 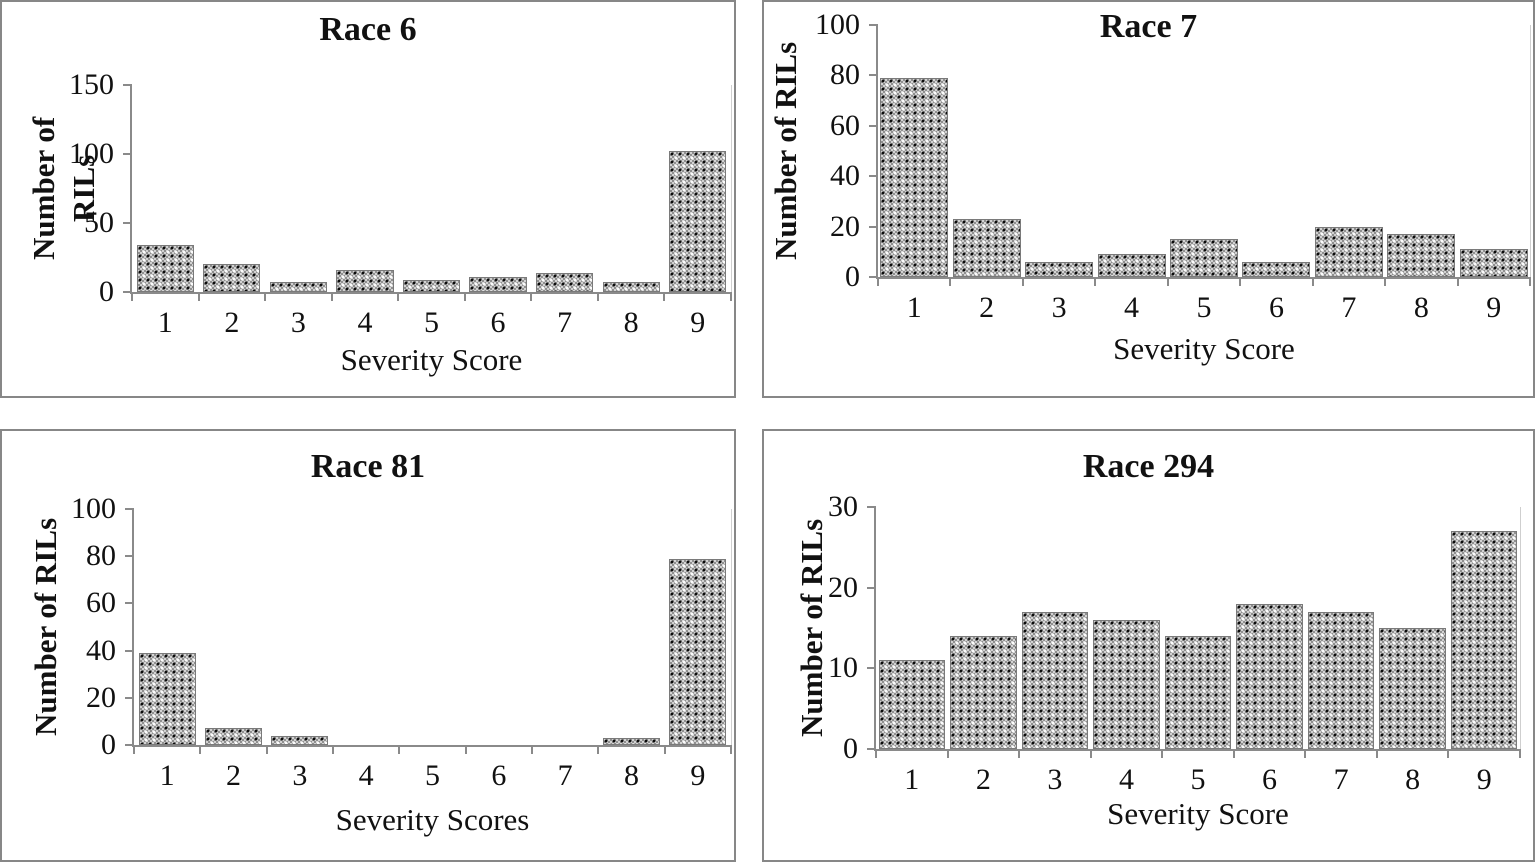 I want to click on chart-title: Race 7, so click(x=1148, y=26).